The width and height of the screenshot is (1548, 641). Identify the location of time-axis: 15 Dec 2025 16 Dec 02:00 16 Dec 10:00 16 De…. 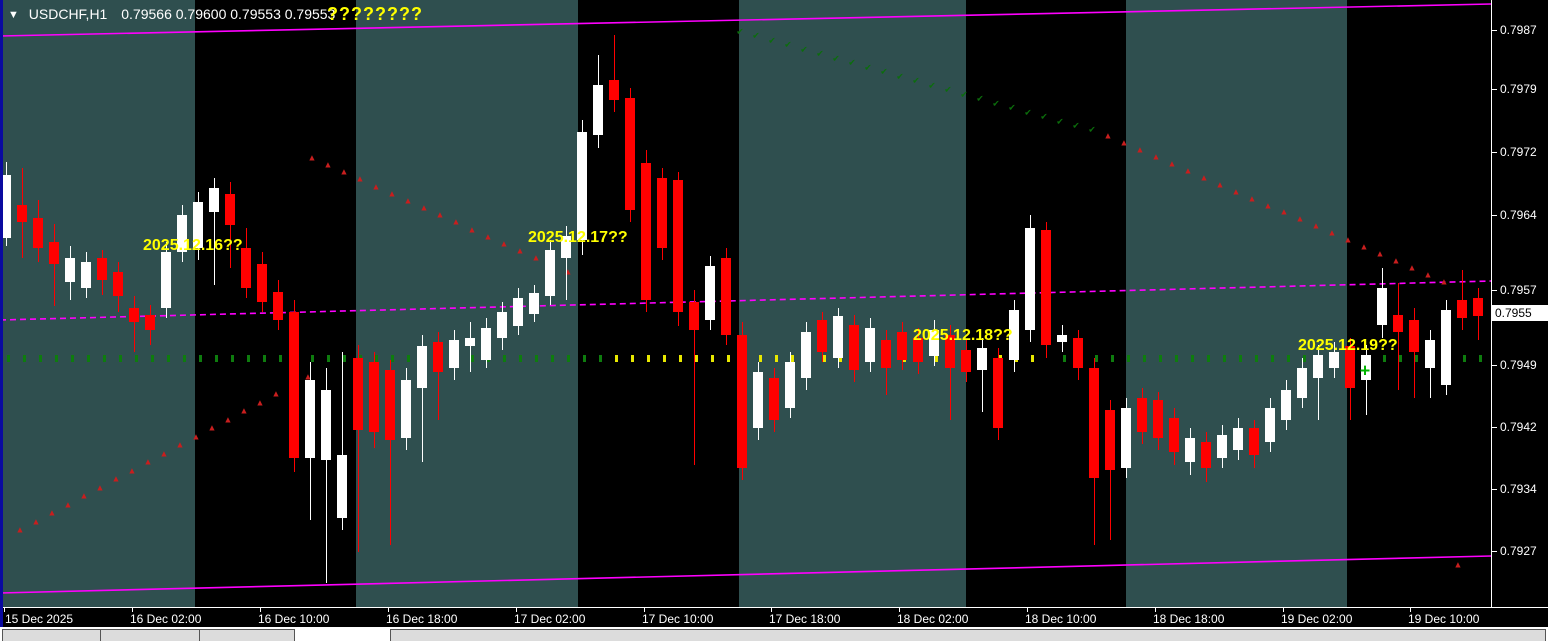
(774, 617).